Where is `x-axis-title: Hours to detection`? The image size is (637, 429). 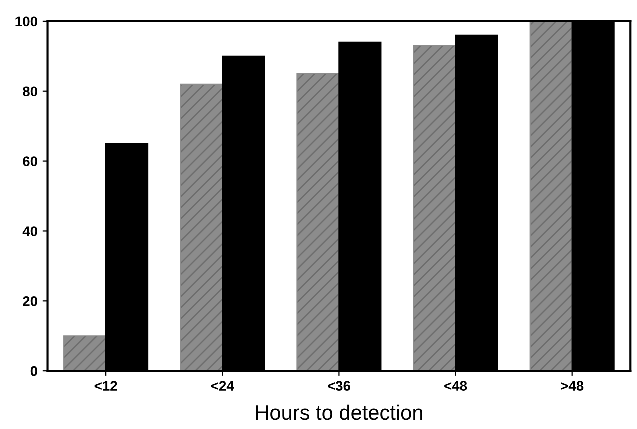
x-axis-title: Hours to detection is located at coordinates (339, 412).